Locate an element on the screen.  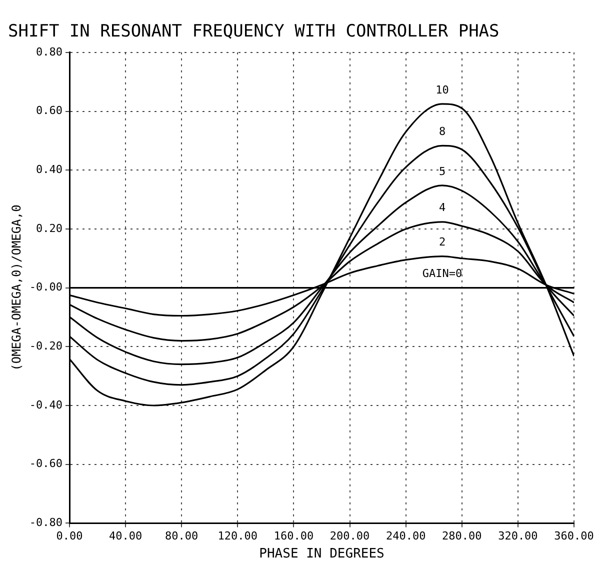
y-tick-label: 0.80 is located at coordinates (49, 51).